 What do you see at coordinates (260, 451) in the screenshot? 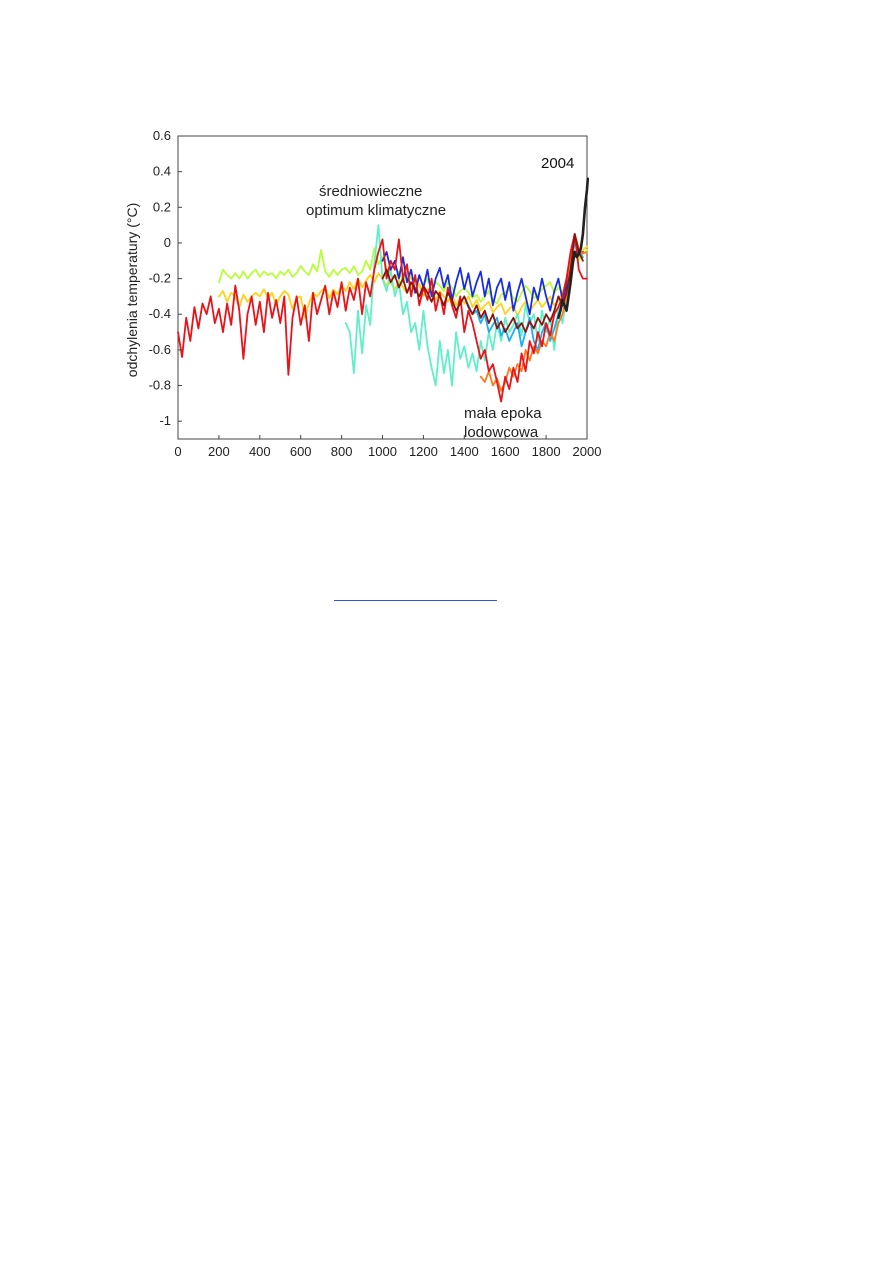
I see `x-tick-label: 400` at bounding box center [260, 451].